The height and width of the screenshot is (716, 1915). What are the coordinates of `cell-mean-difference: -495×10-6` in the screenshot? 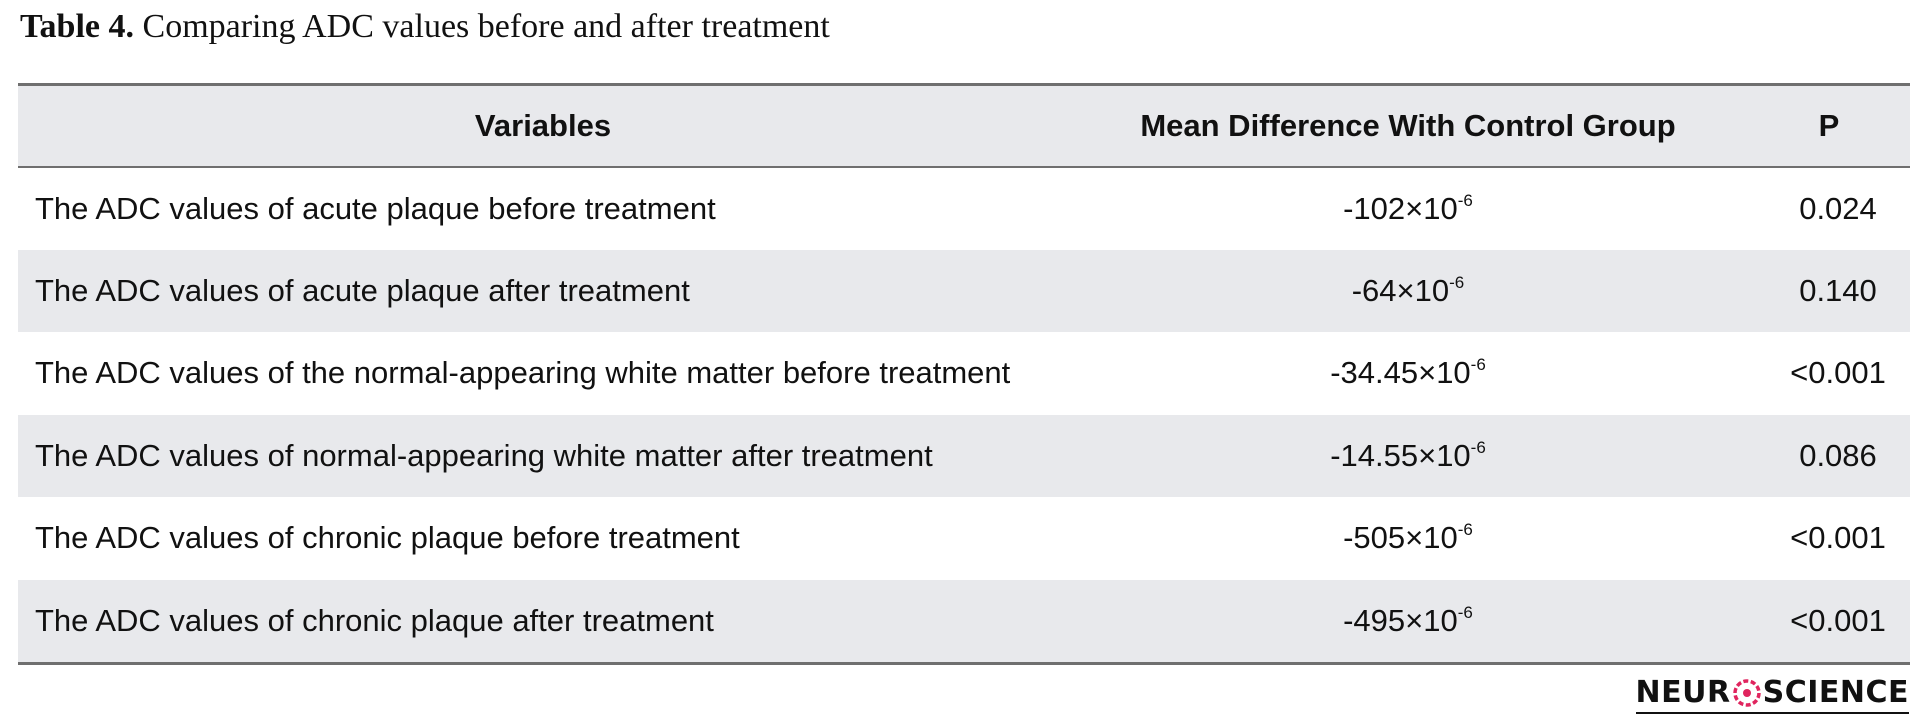 It's located at (1408, 621).